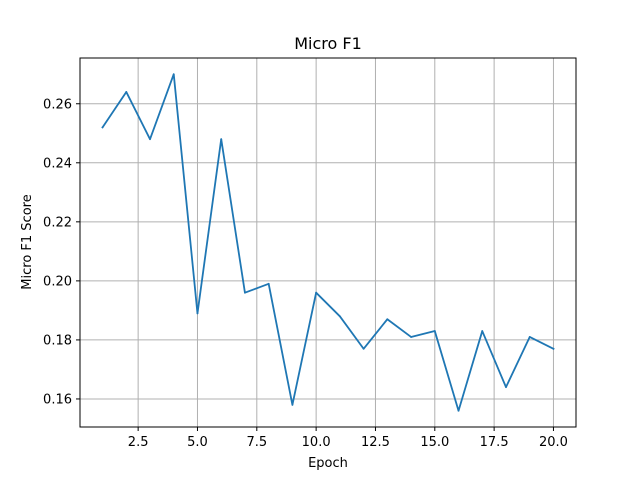  I want to click on y-tick-label: 0.16, so click(57, 399).